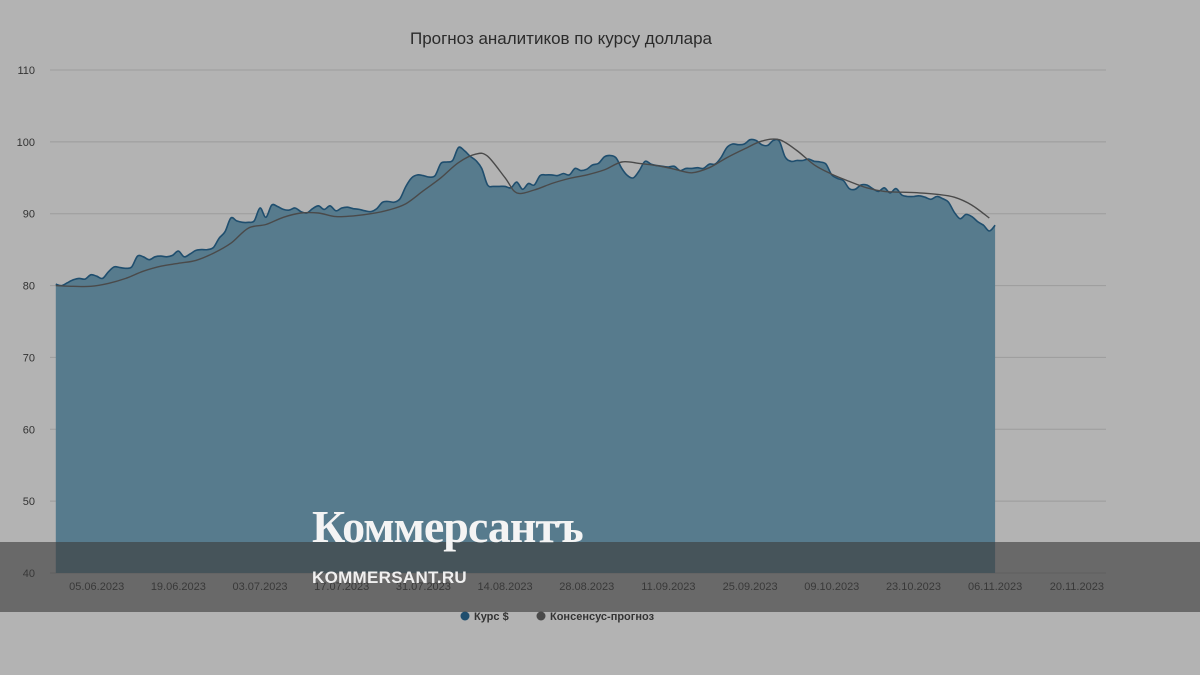  I want to click on legend-label-1: Консенсус-прогноз, so click(602, 617).